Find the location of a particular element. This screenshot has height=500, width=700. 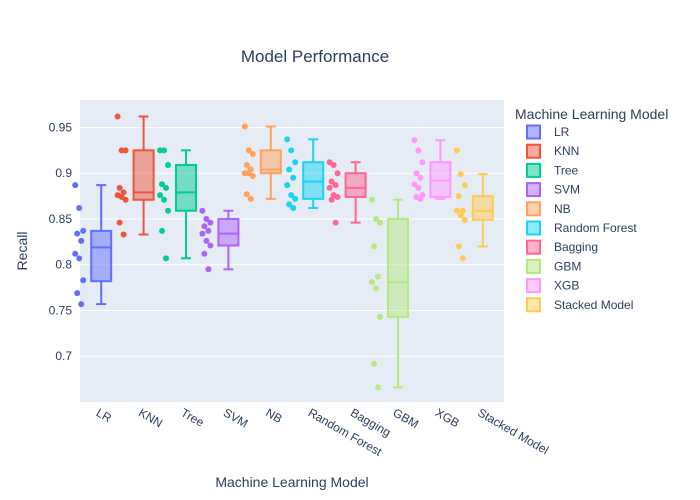

y-tick-label: 0.7 is located at coordinates (63, 356).